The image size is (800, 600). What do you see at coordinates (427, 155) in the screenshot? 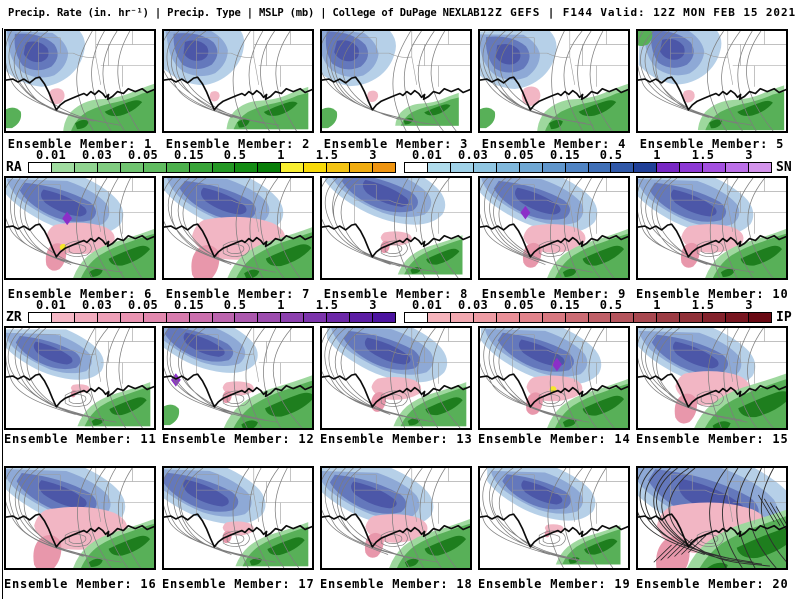
I see `colorbar-tick-sn: 0.01` at bounding box center [427, 155].